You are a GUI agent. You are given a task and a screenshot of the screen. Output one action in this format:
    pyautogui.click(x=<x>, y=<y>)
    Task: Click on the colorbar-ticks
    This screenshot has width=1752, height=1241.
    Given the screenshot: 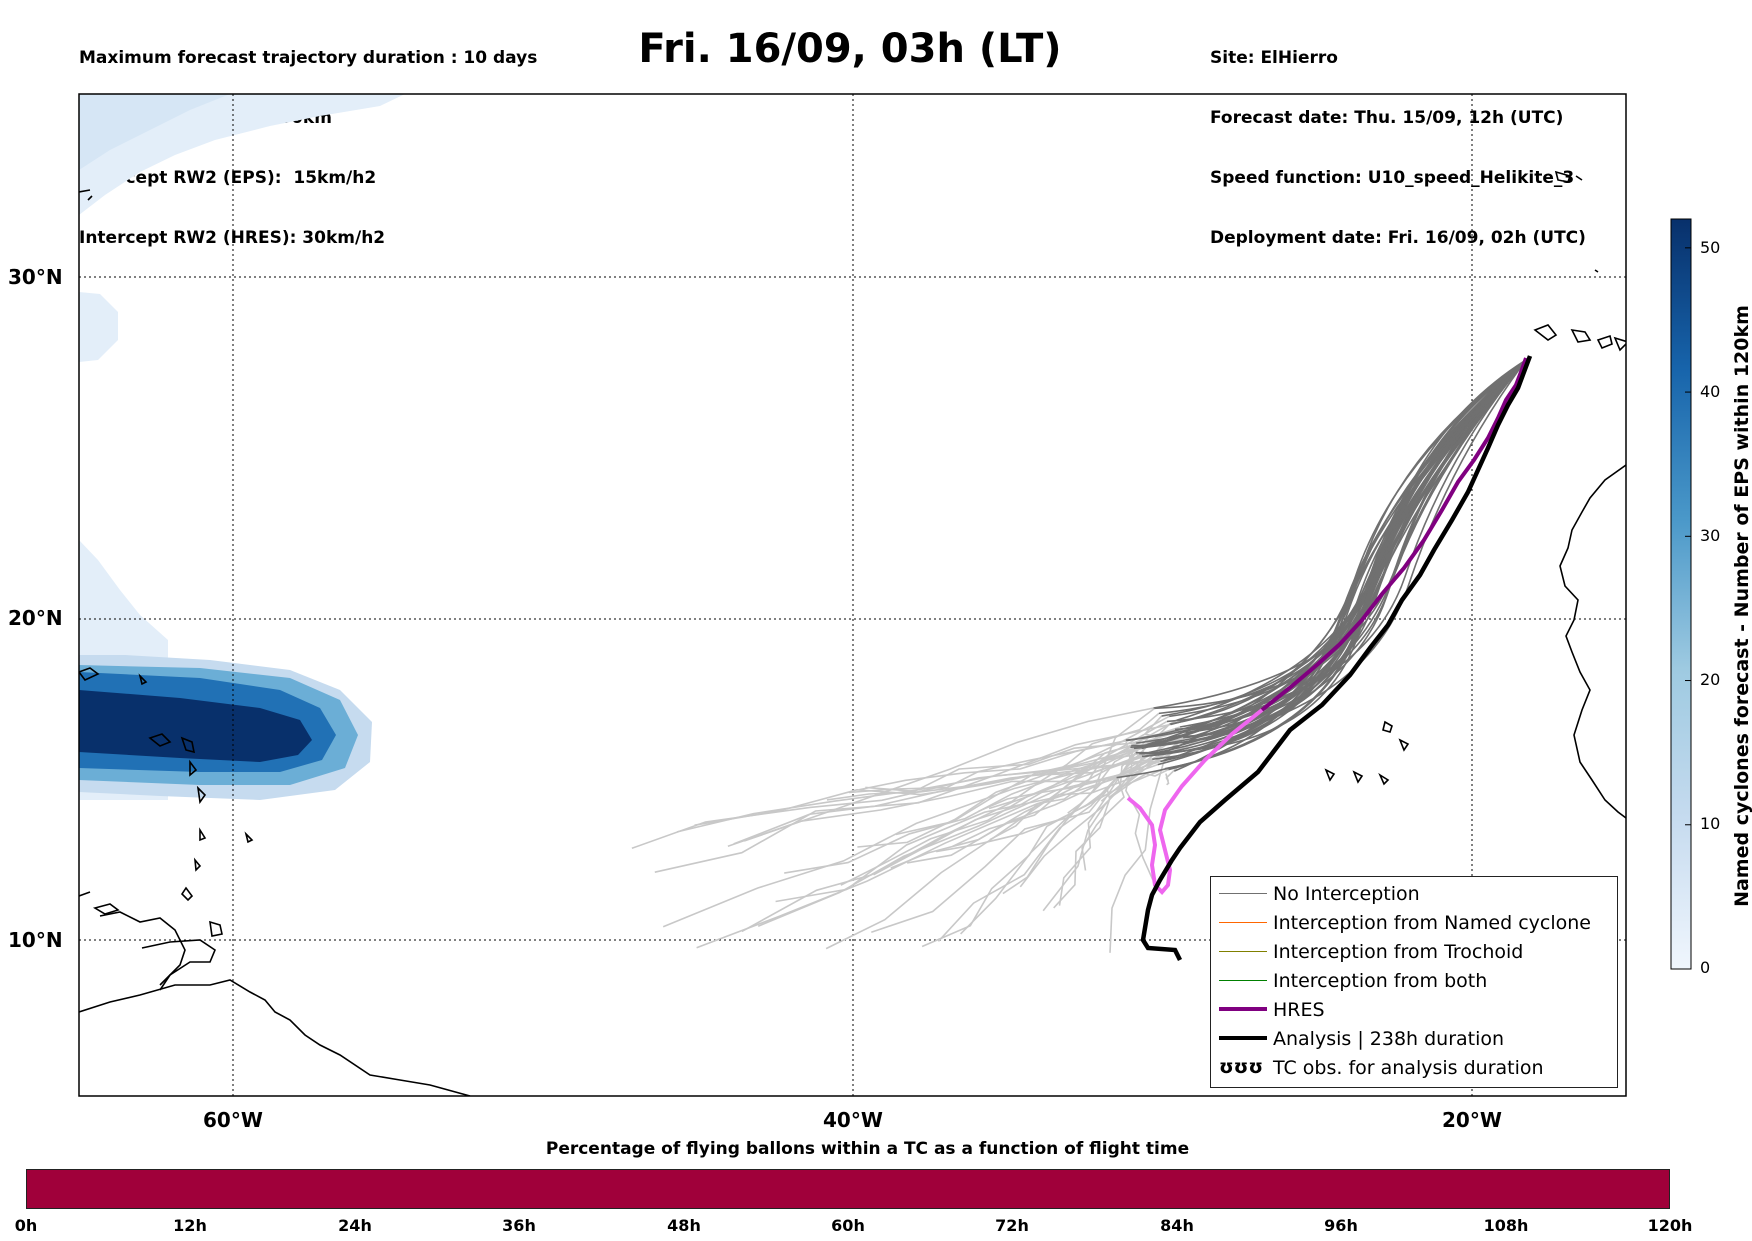 What is the action you would take?
    pyautogui.click(x=1688, y=608)
    